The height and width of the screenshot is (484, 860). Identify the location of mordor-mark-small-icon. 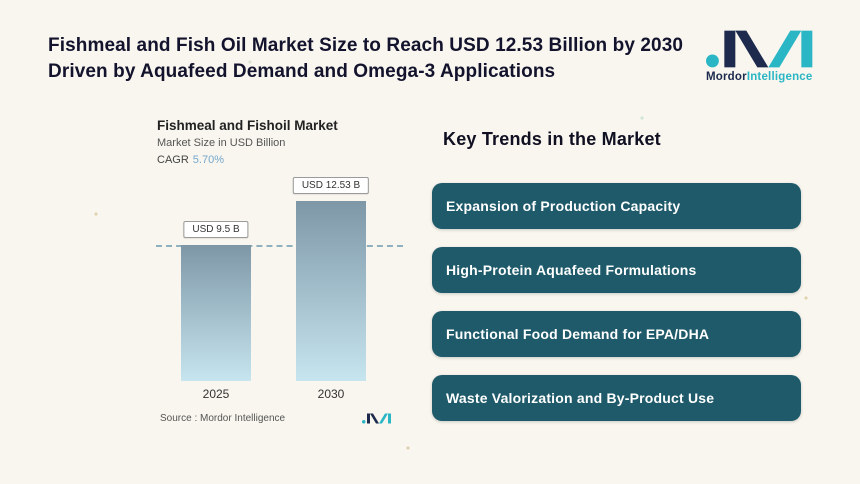
(376, 418).